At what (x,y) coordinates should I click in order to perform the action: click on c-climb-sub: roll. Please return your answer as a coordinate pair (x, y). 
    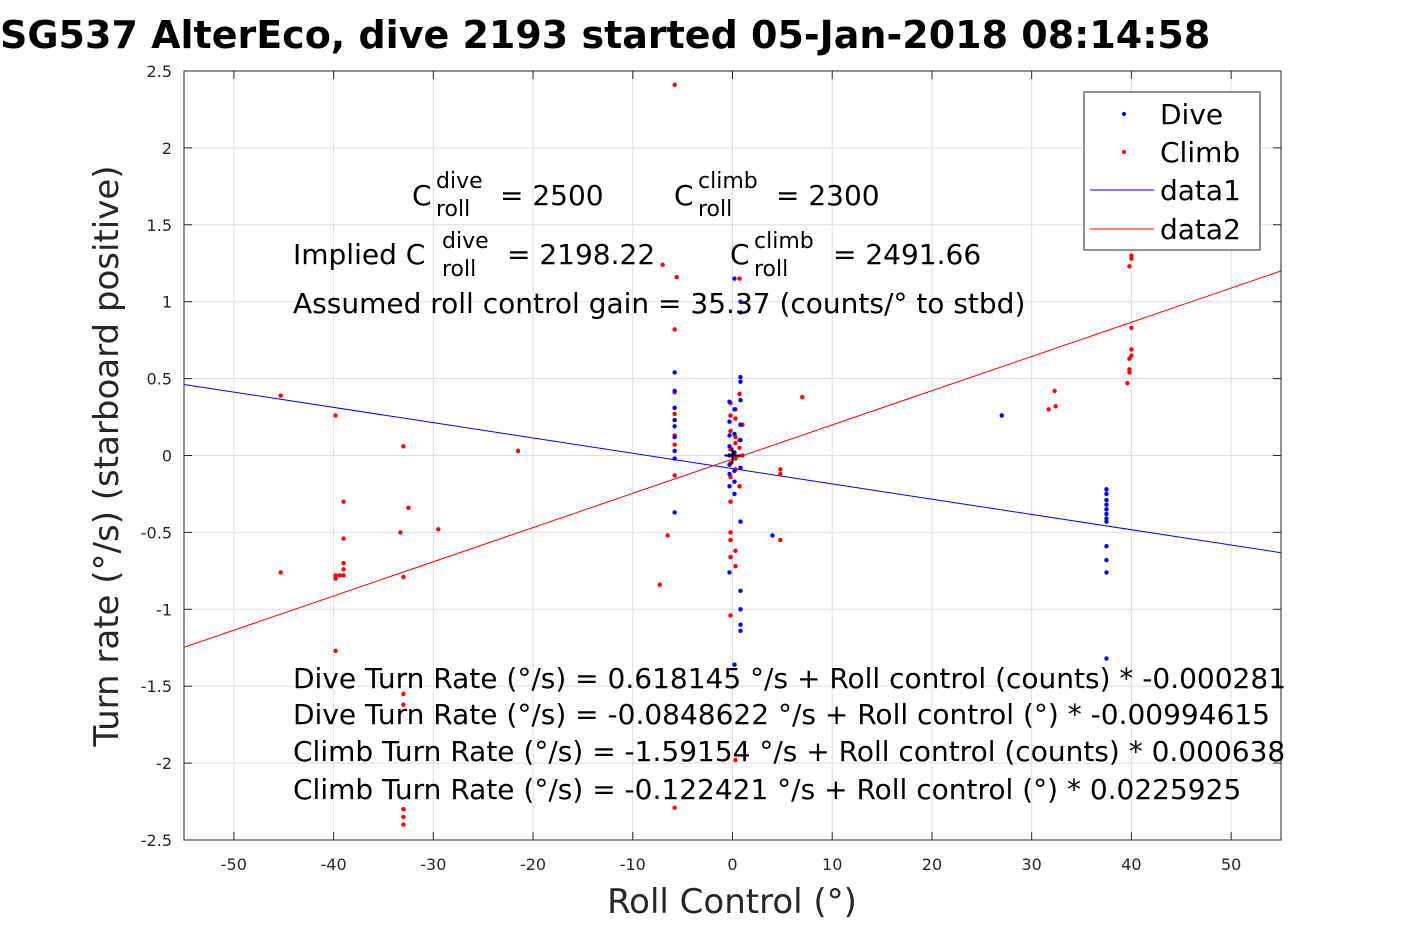
    Looking at the image, I should click on (715, 209).